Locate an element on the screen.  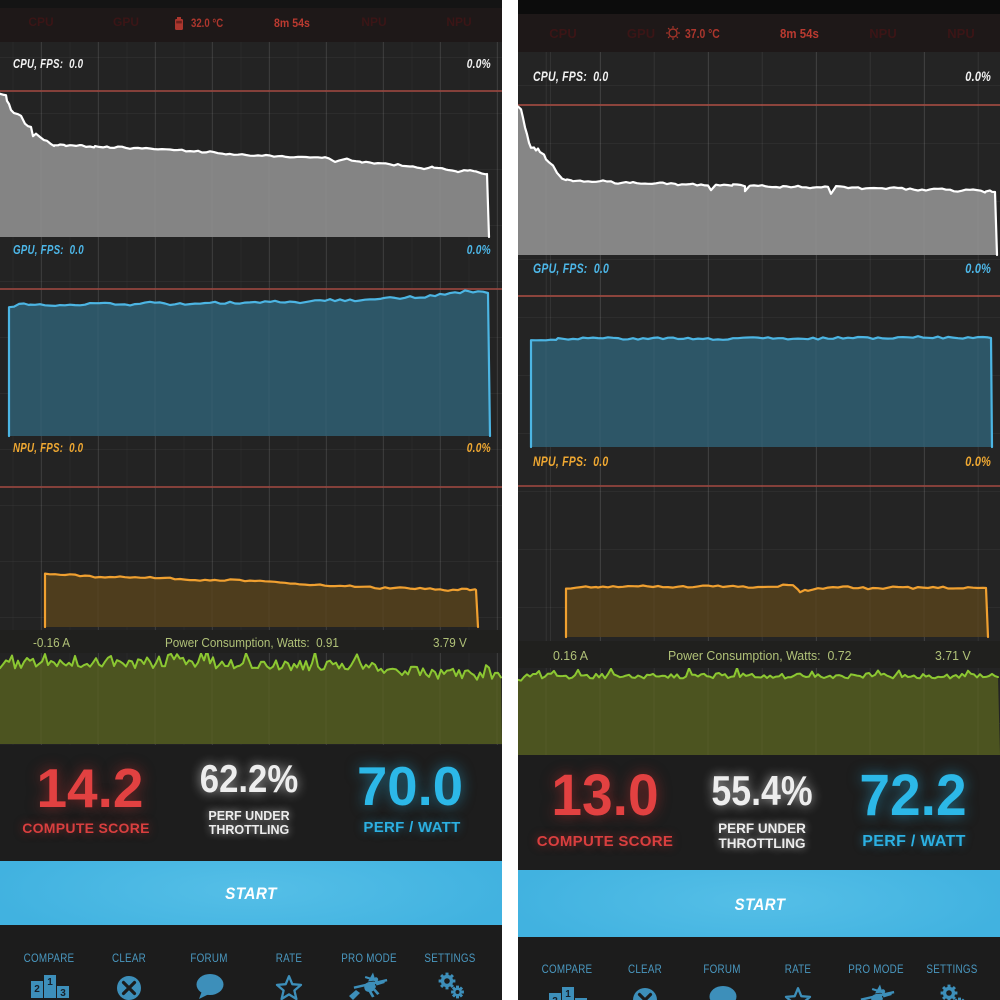
svg-text: 3 is located at coordinates (63, 993).